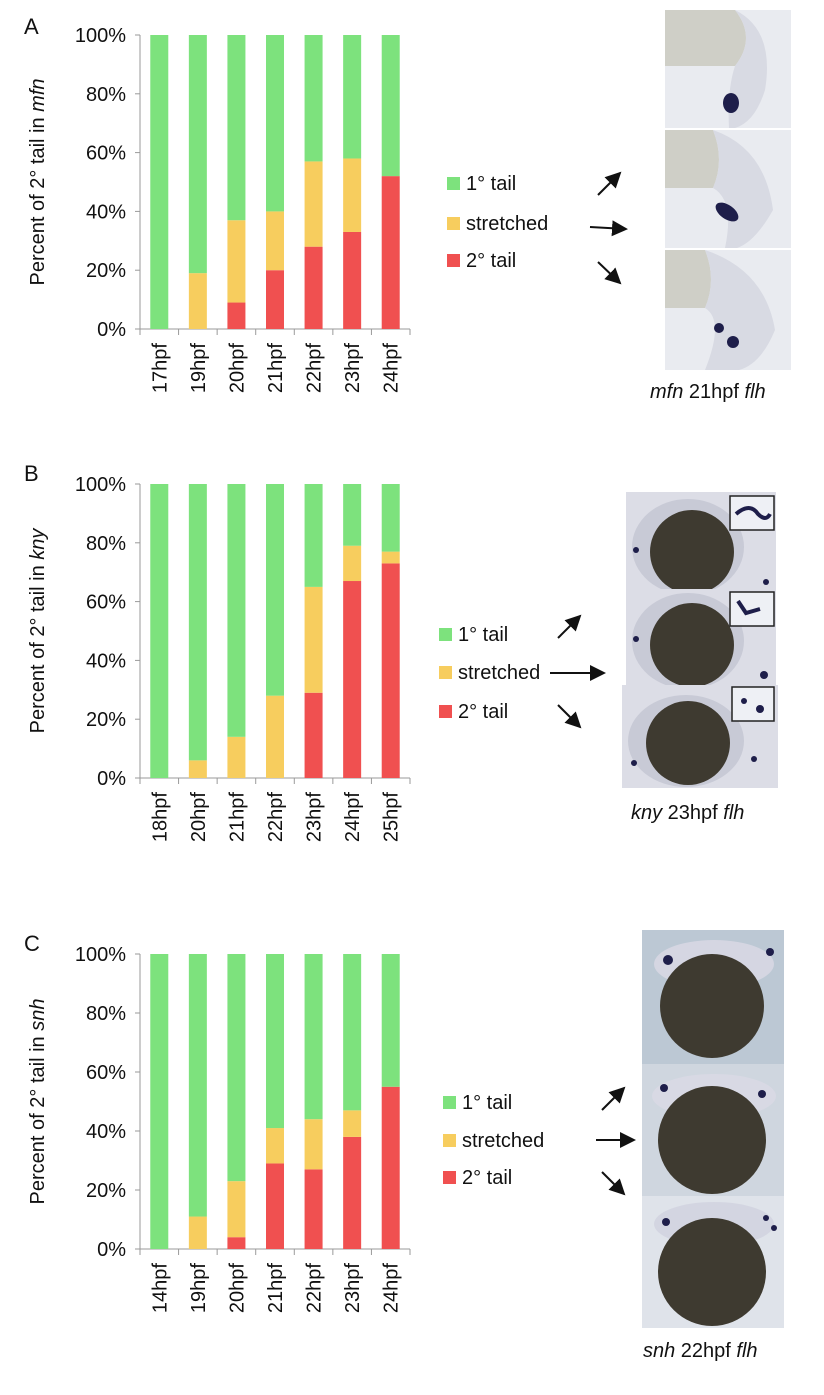  I want to click on panel-letter: C, so click(32, 943).